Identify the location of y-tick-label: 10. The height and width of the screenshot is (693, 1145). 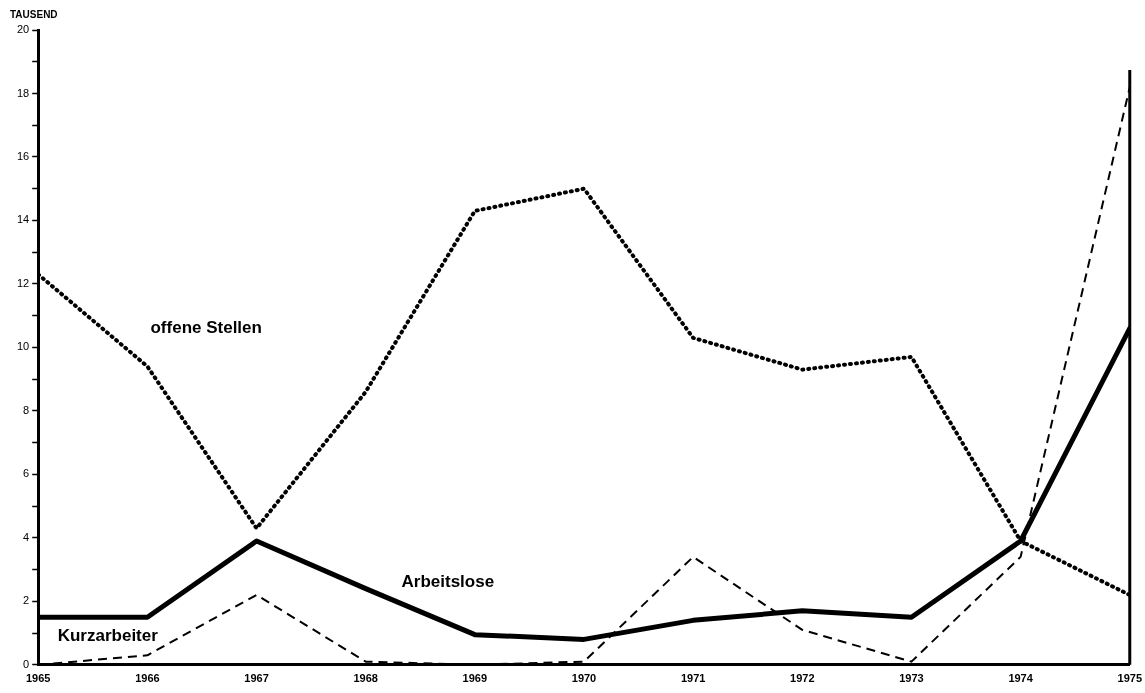
(23, 346).